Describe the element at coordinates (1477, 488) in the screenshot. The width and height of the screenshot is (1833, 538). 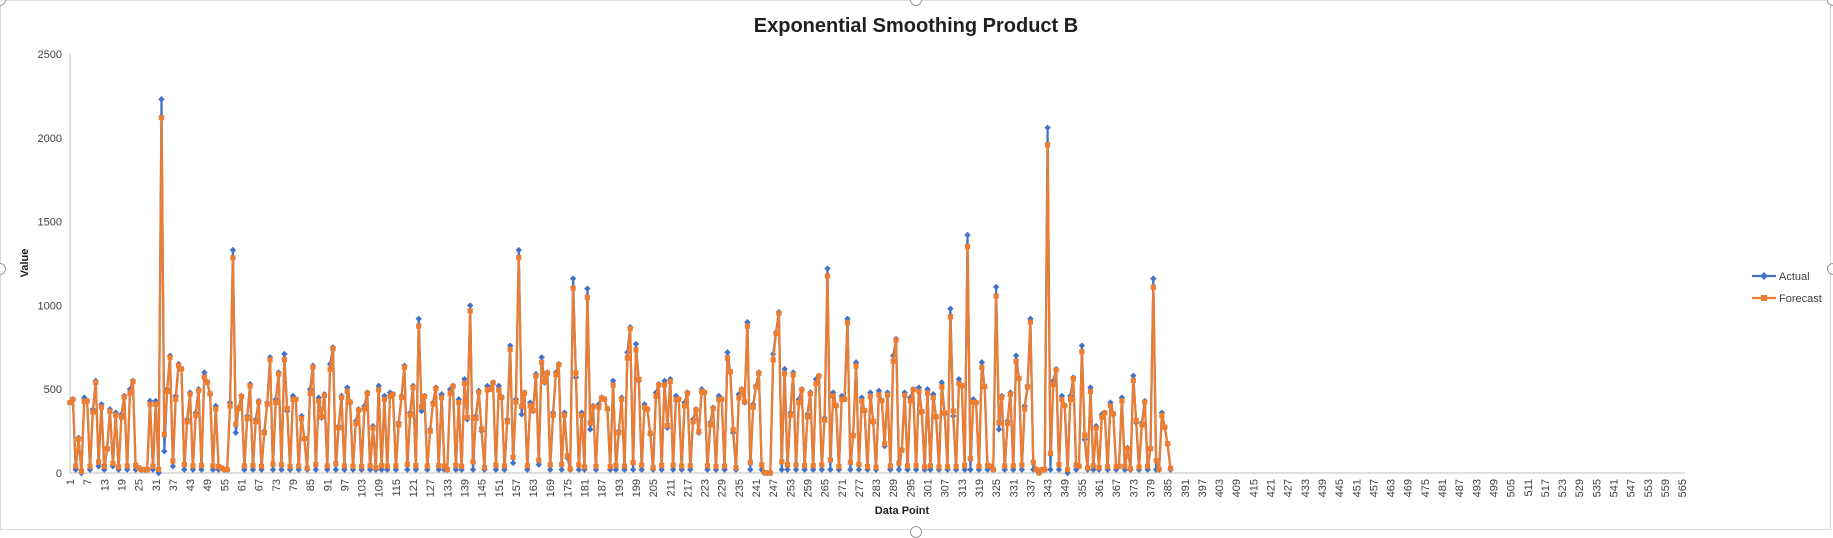
I see `x-tick-label-82: 493` at that location.